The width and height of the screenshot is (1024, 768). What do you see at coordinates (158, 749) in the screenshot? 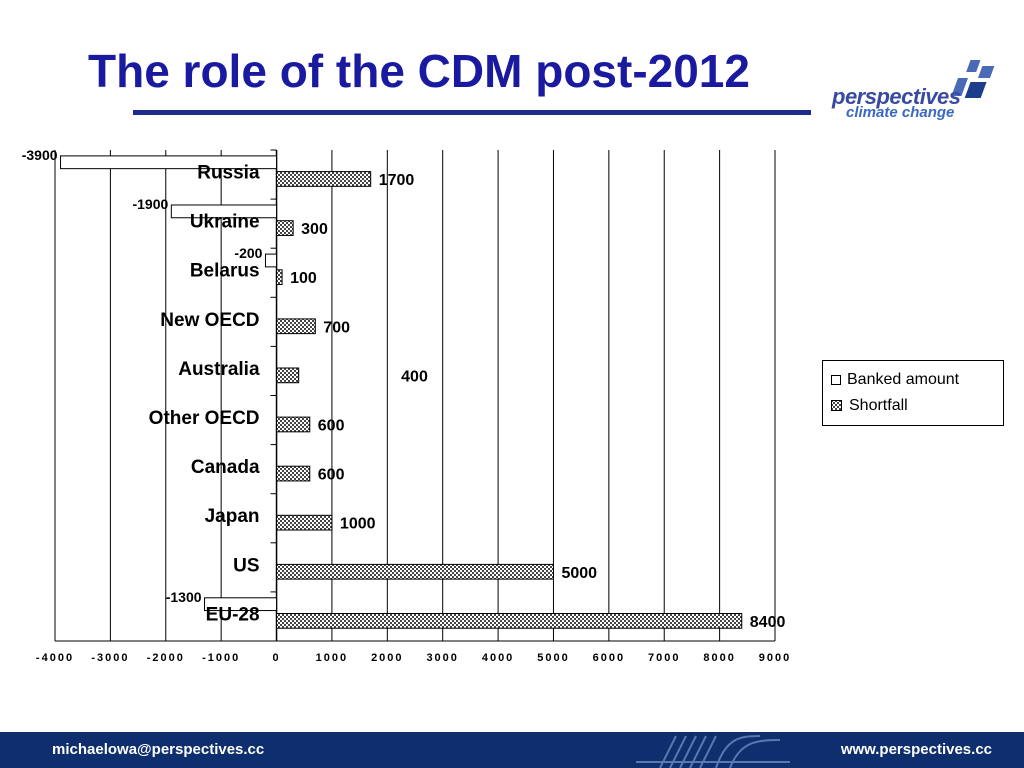
I see `footer-email-link: michaelowa@perspectives.cc` at bounding box center [158, 749].